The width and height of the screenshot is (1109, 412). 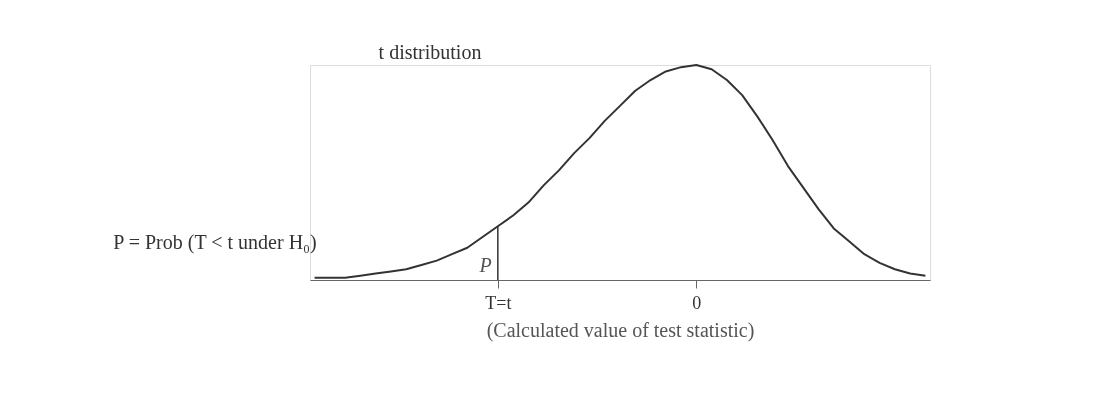 I want to click on x-tick-label: 0, so click(x=697, y=302).